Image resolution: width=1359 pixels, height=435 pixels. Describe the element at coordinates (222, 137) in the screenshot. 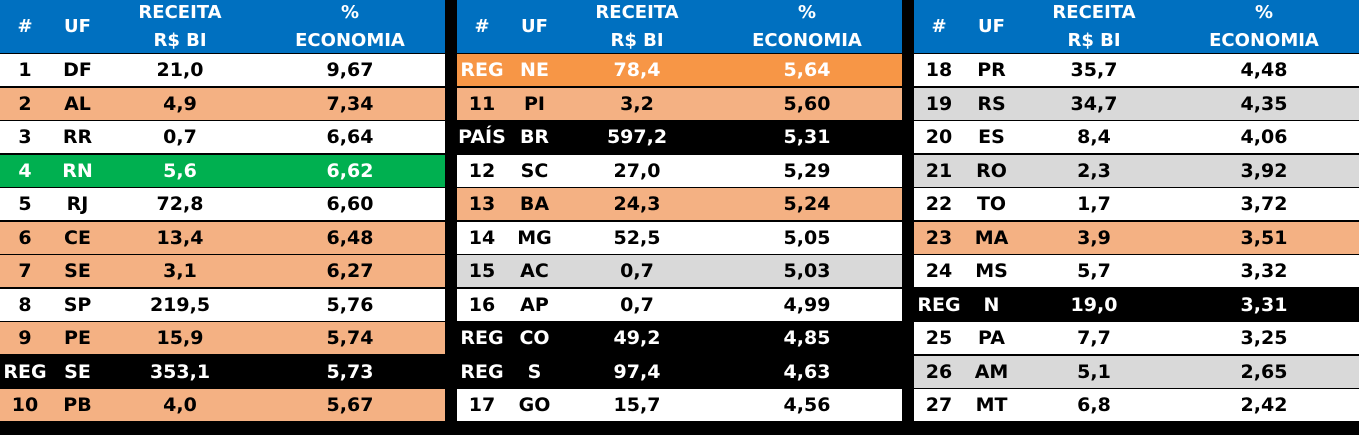

I see `table-row: 3 RR 0,7 6,64` at that location.